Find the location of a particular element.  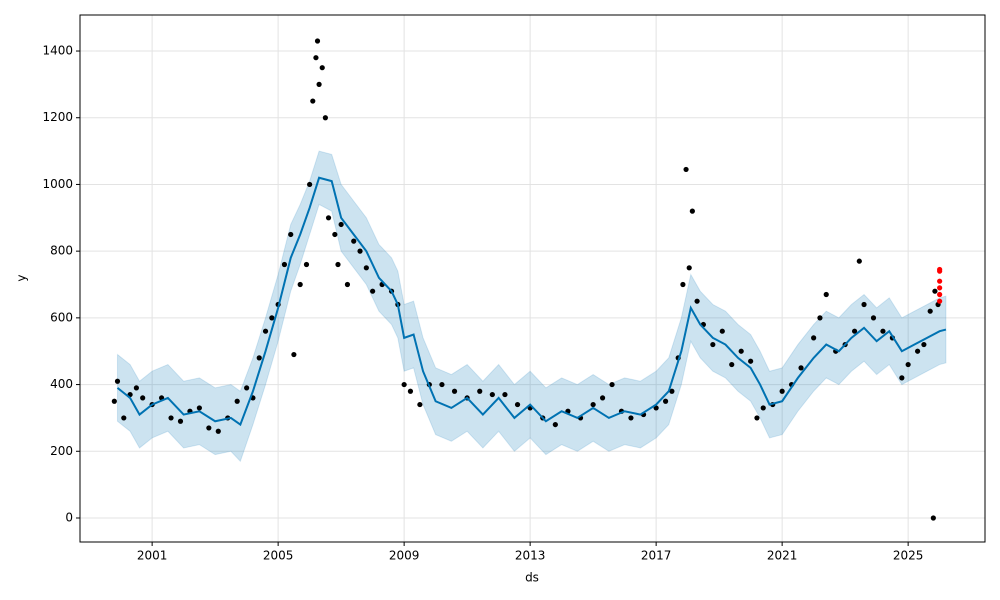

y-axis-label: y is located at coordinates (22, 277).